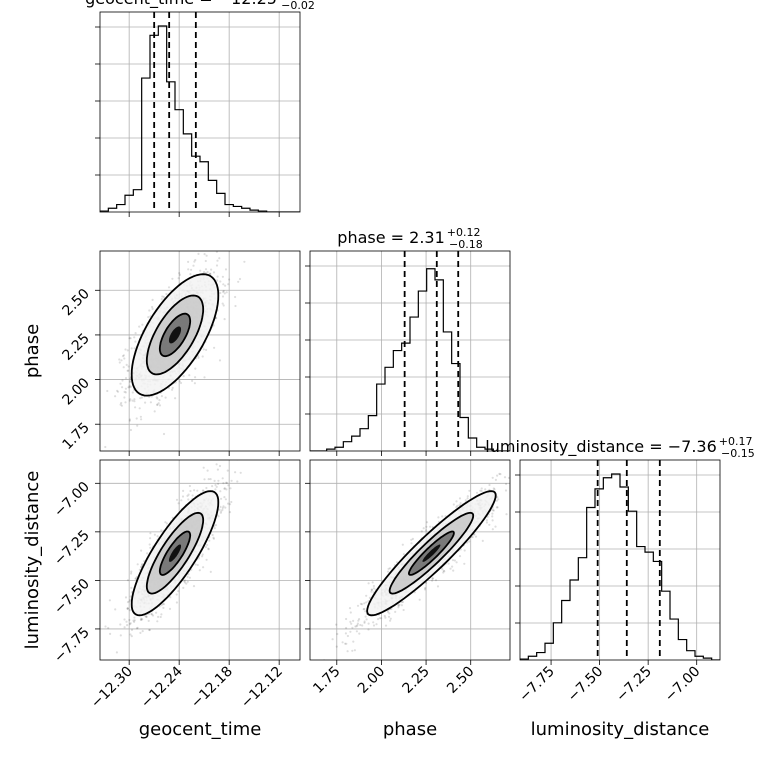  Describe the element at coordinates (620, 729) in the screenshot. I see `x-axis-label-luminosity_distance: luminosity_distance` at that location.